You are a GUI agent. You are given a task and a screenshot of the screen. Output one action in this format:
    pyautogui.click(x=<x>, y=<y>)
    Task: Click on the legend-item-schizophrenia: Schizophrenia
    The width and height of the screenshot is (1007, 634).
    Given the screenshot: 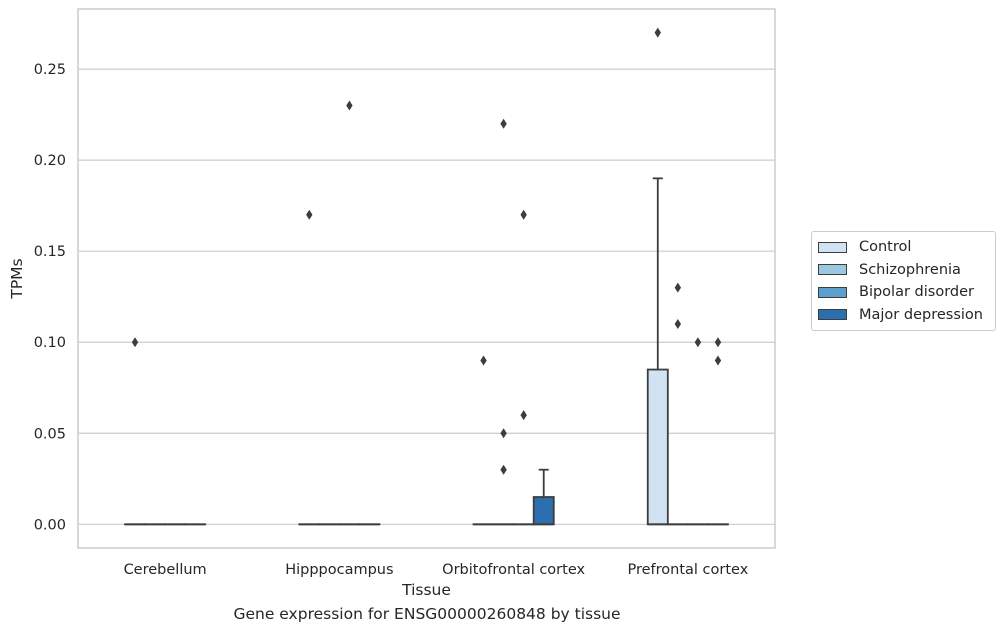 What is the action you would take?
    pyautogui.click(x=903, y=270)
    